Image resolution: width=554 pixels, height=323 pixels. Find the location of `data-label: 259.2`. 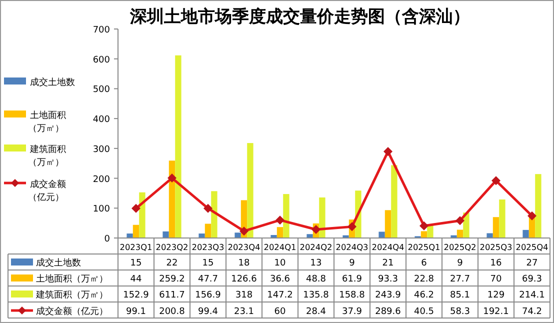

data-label: 259.2 is located at coordinates (172, 279).